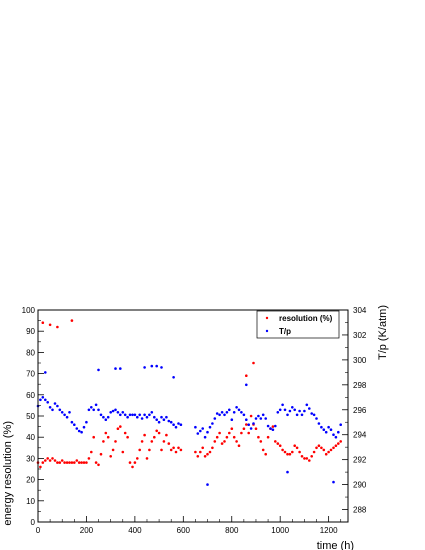 Image resolution: width=425 pixels, height=550 pixels. What do you see at coordinates (38, 530) in the screenshot?
I see `x-tick-label: 0` at bounding box center [38, 530].